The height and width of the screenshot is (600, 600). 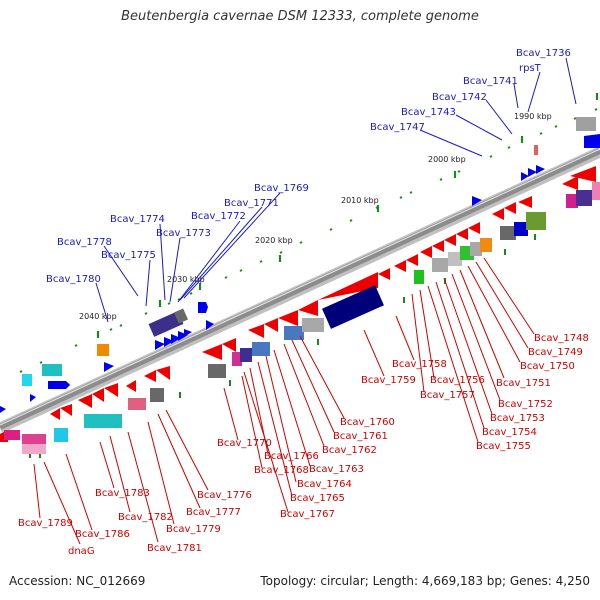 What do you see at coordinates (281, 188) in the screenshot?
I see `gene-label: Bcav_1769` at bounding box center [281, 188].